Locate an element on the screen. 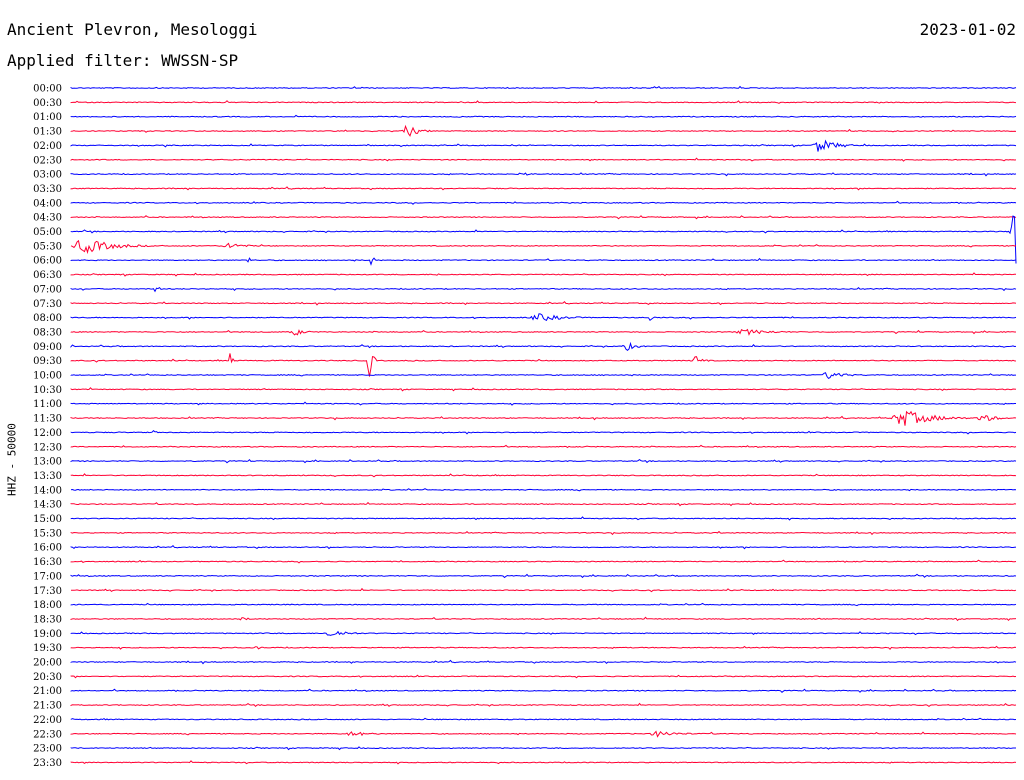 The height and width of the screenshot is (780, 1024). row-time-label: 13:30 is located at coordinates (47, 476).